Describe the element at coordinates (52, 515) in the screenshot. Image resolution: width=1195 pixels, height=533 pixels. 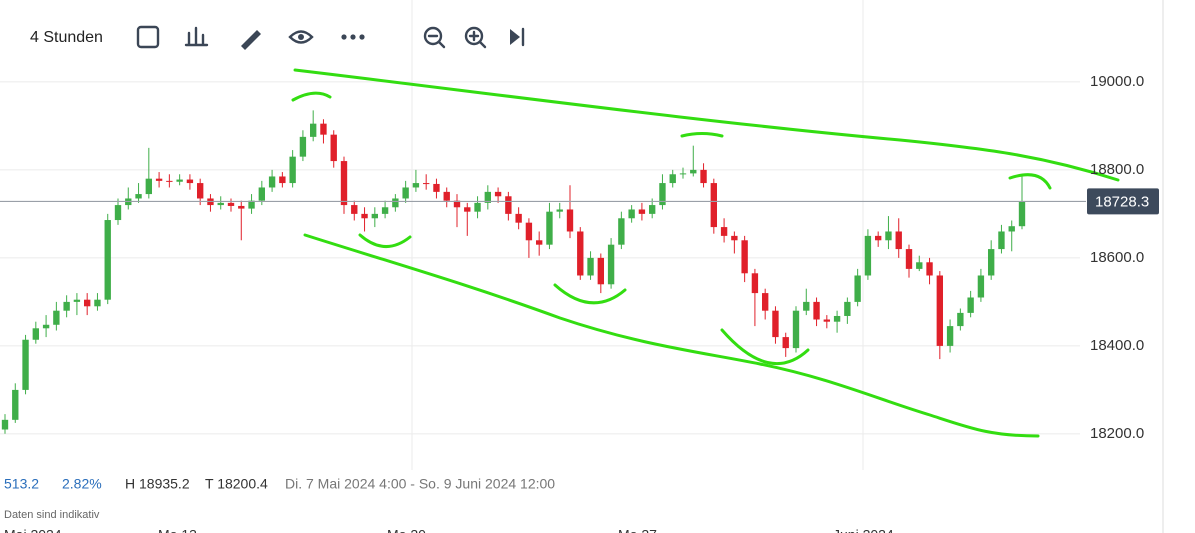
I see `disclaimer: Daten sind indikativ` at that location.